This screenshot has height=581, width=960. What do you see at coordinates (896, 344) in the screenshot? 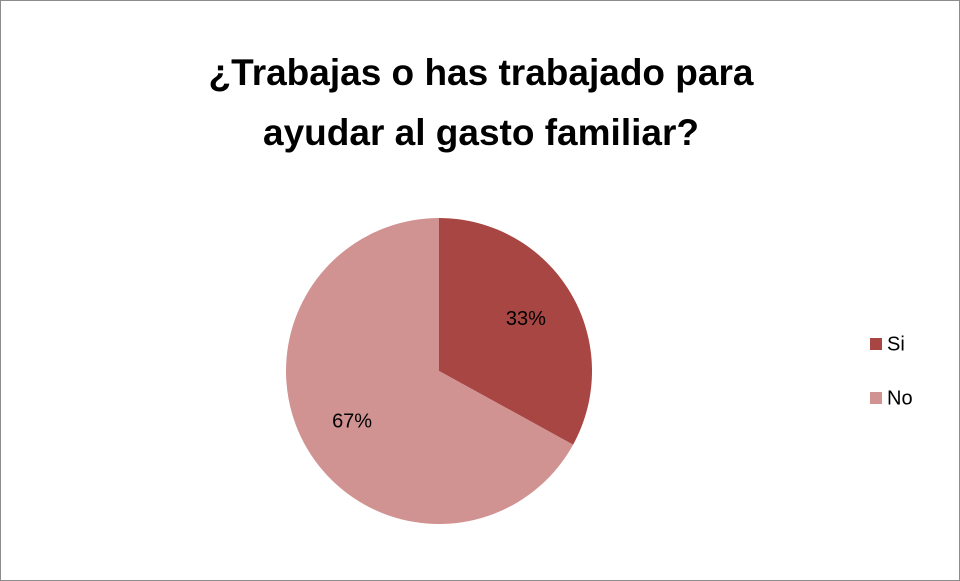
I see `legend-label: Si` at bounding box center [896, 344].